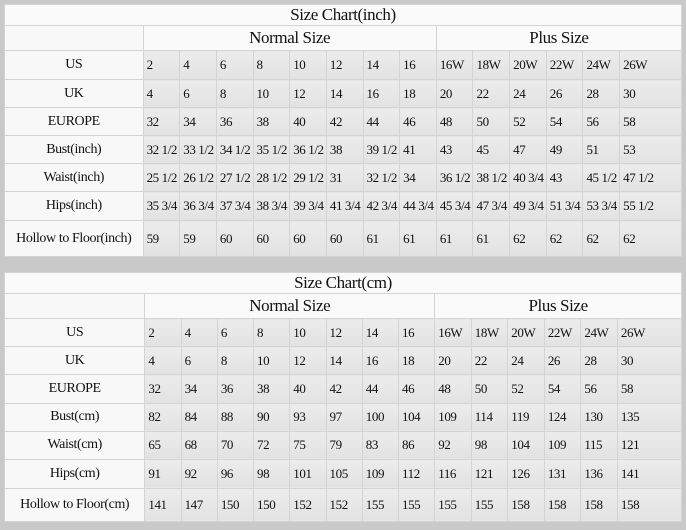 This screenshot has height=530, width=686. I want to click on row-label: Hips(cm), so click(74, 473).